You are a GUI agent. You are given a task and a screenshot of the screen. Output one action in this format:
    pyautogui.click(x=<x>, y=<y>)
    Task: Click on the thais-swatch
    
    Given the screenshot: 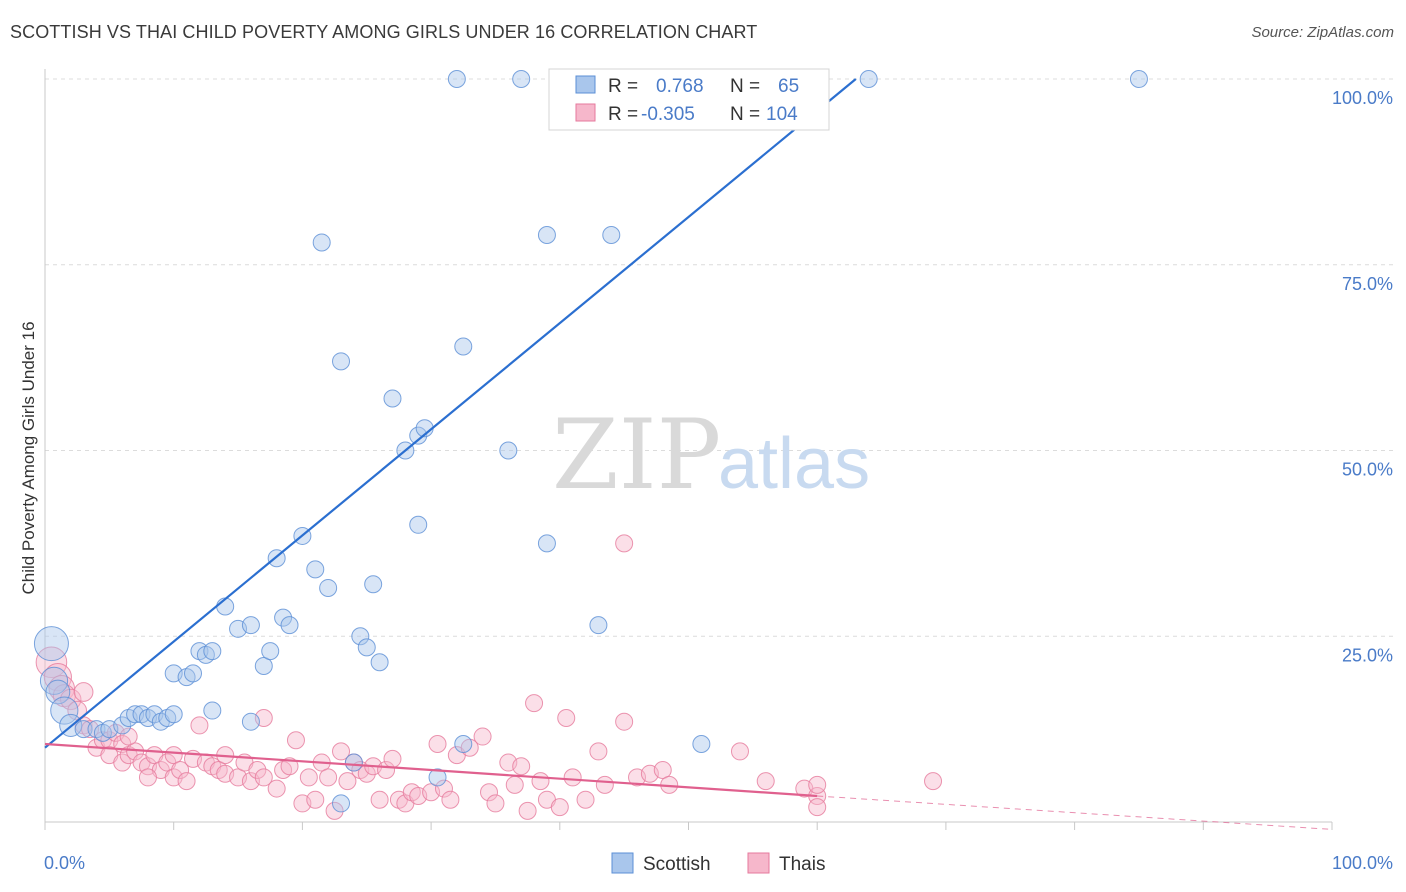 What is the action you would take?
    pyautogui.click(x=585, y=112)
    